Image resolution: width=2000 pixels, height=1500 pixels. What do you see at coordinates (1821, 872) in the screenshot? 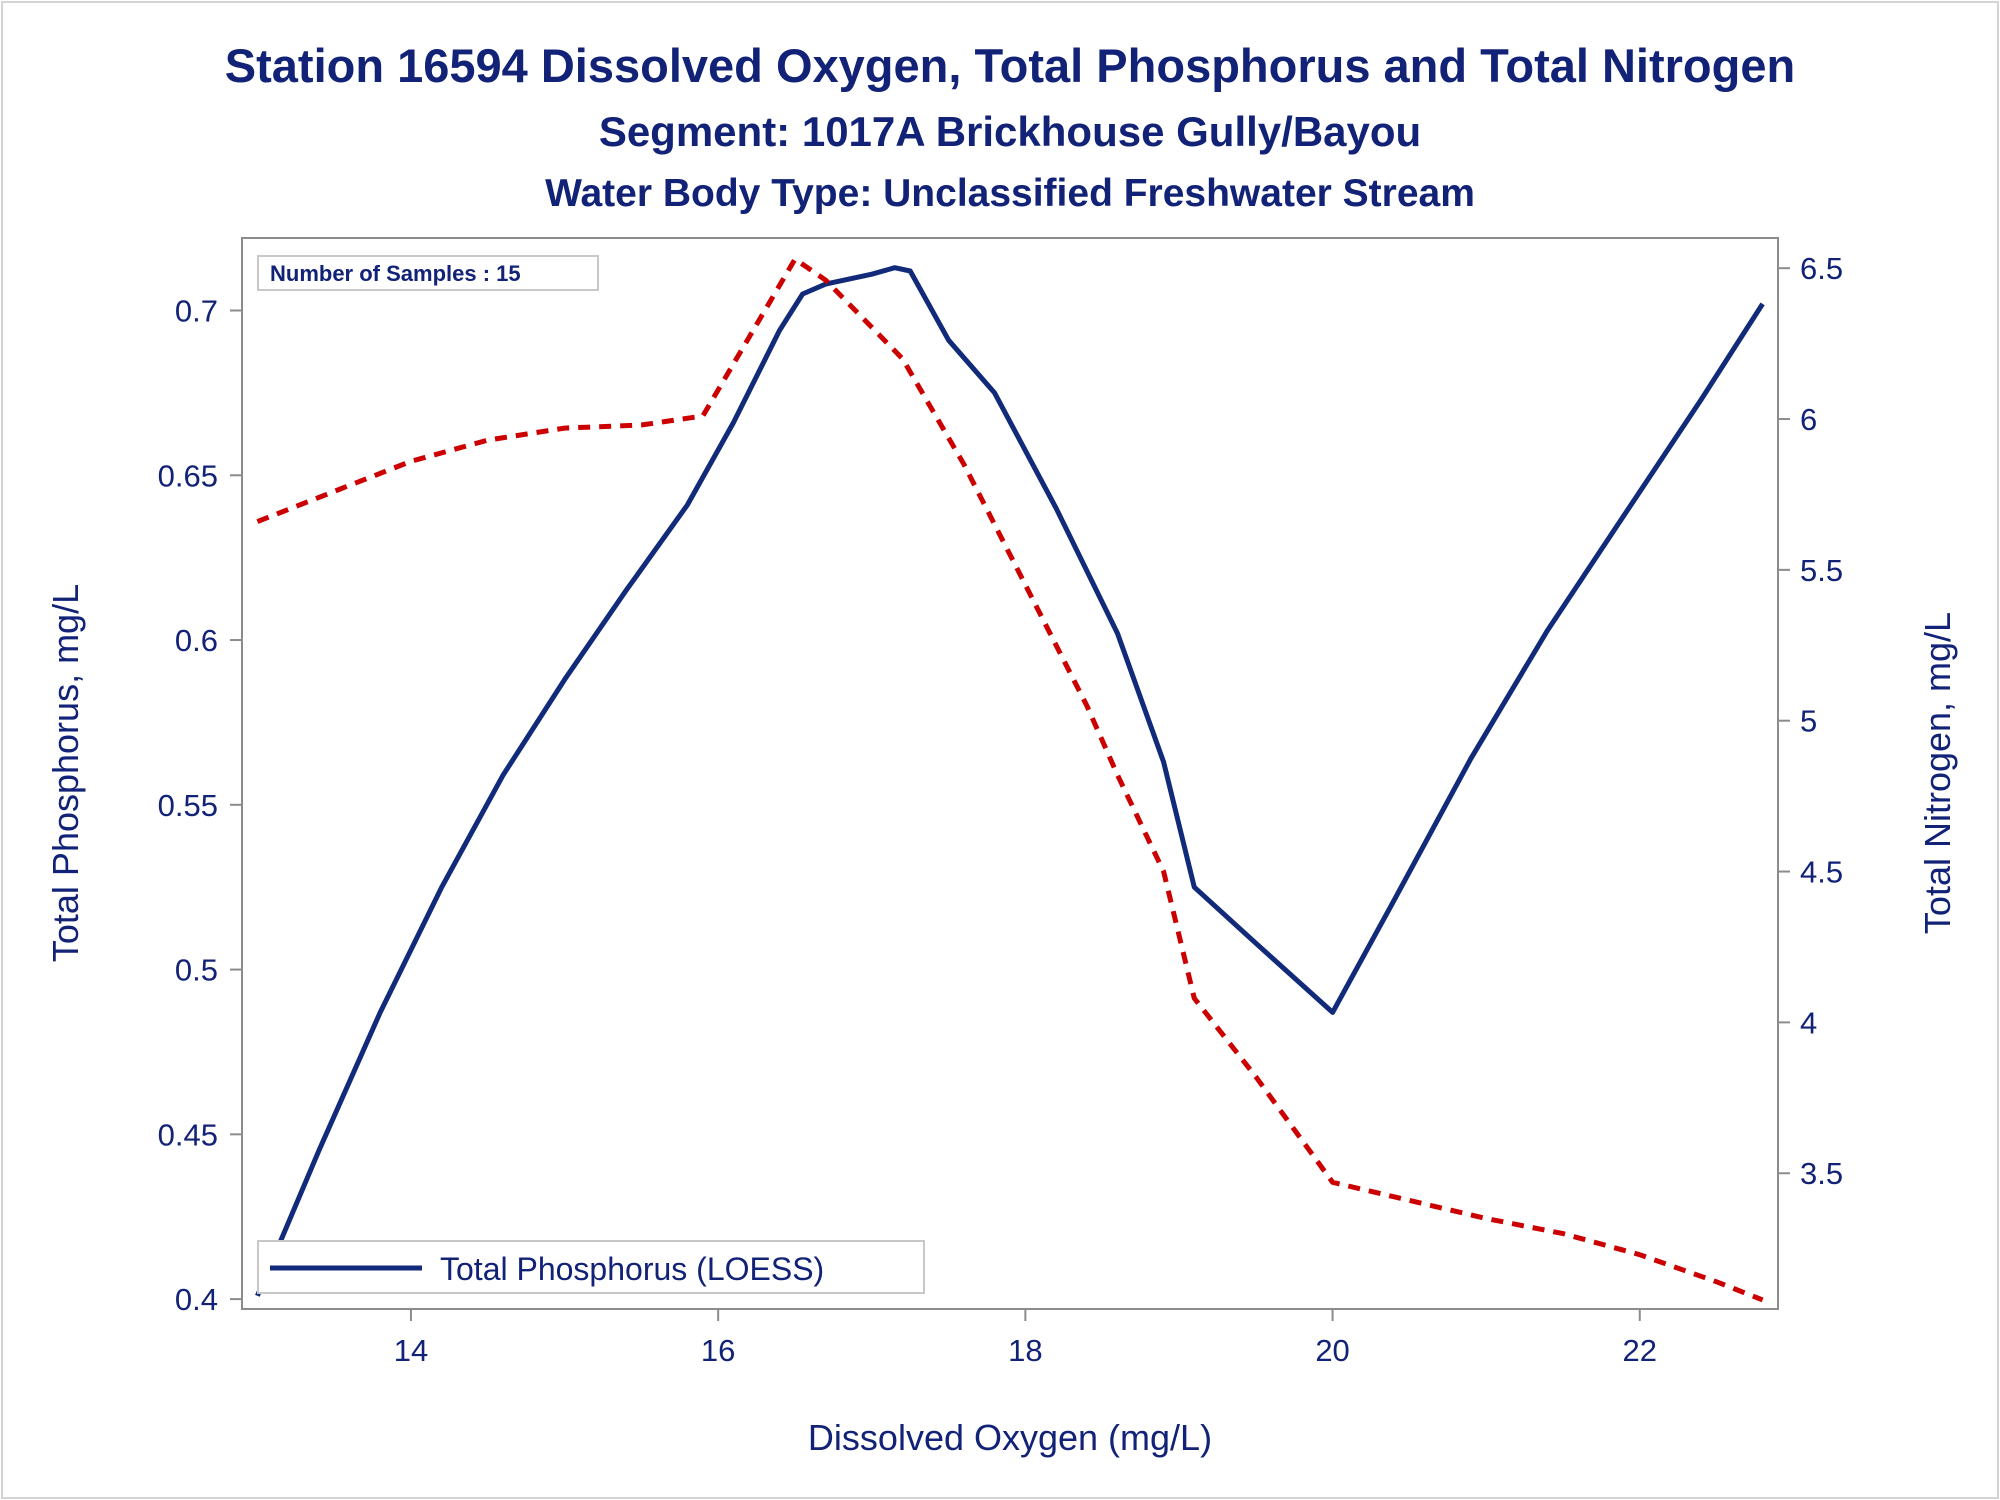
I see `y2-tick-label: 4.5` at bounding box center [1821, 872].